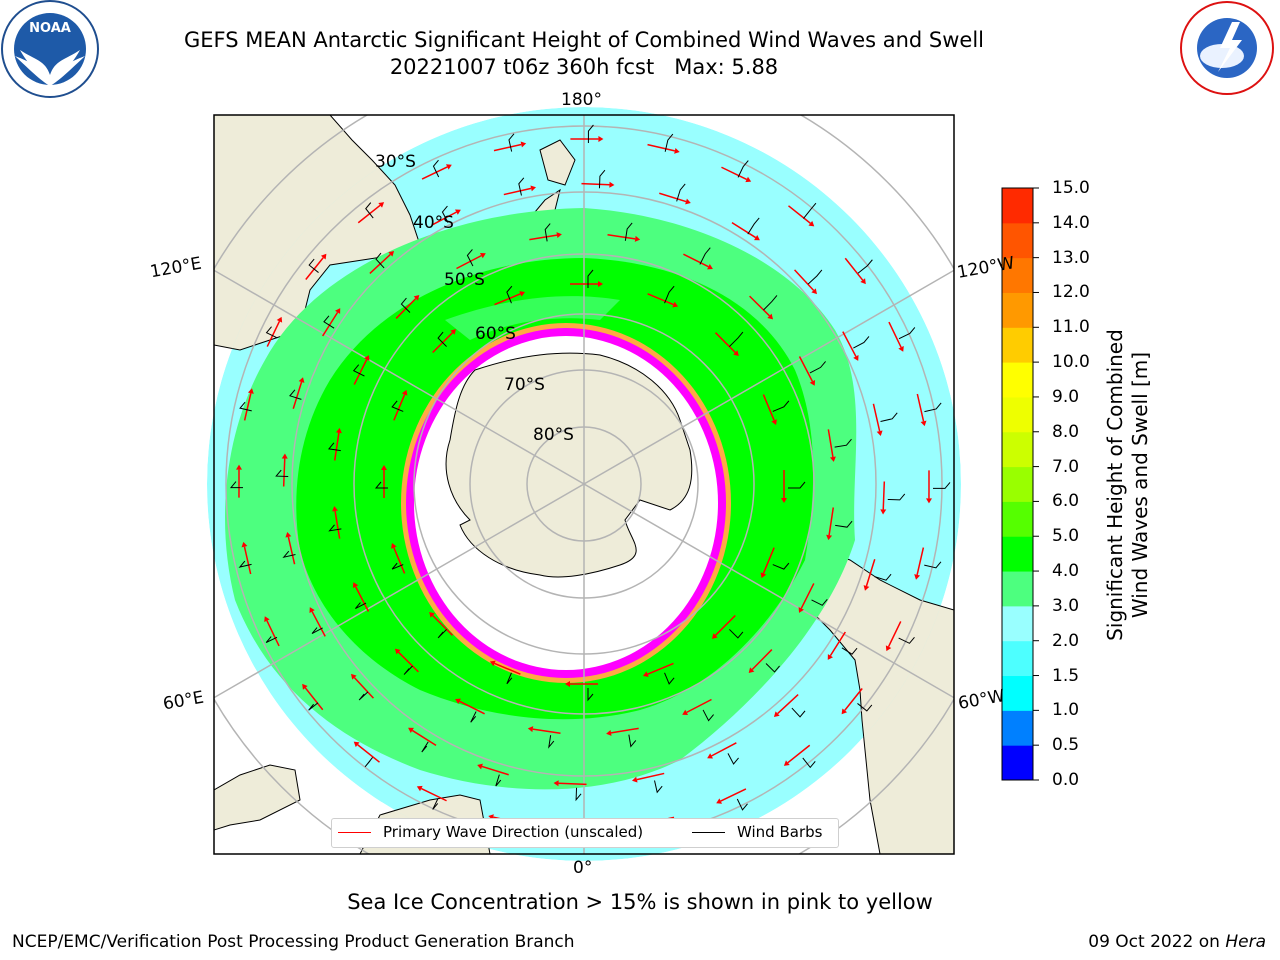  What do you see at coordinates (354, 832) in the screenshot?
I see `legend-swatch-red-line` at bounding box center [354, 832].